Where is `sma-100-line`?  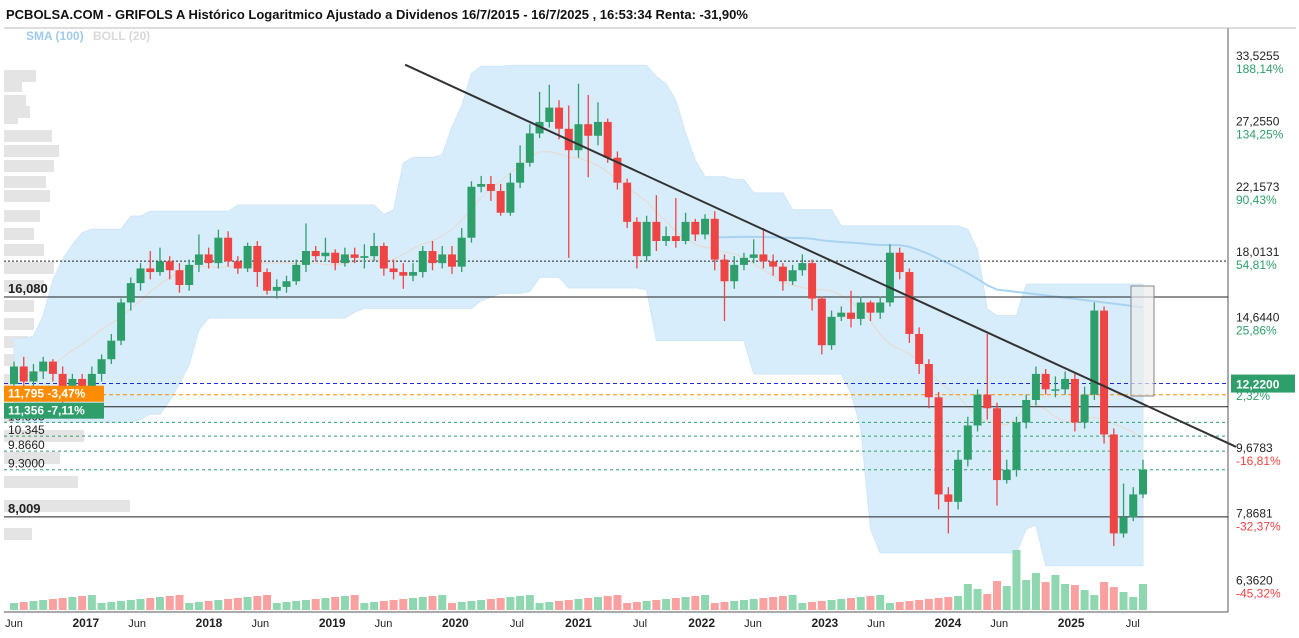
sma-100-line is located at coordinates (929, 272).